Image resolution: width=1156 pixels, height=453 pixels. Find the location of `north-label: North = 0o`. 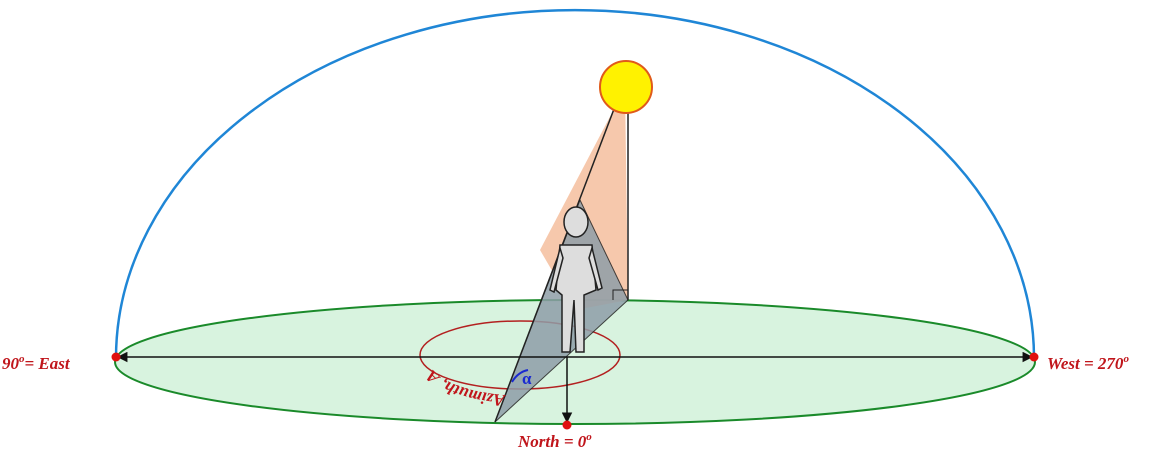

north-label: North = 0o is located at coordinates (554, 441).